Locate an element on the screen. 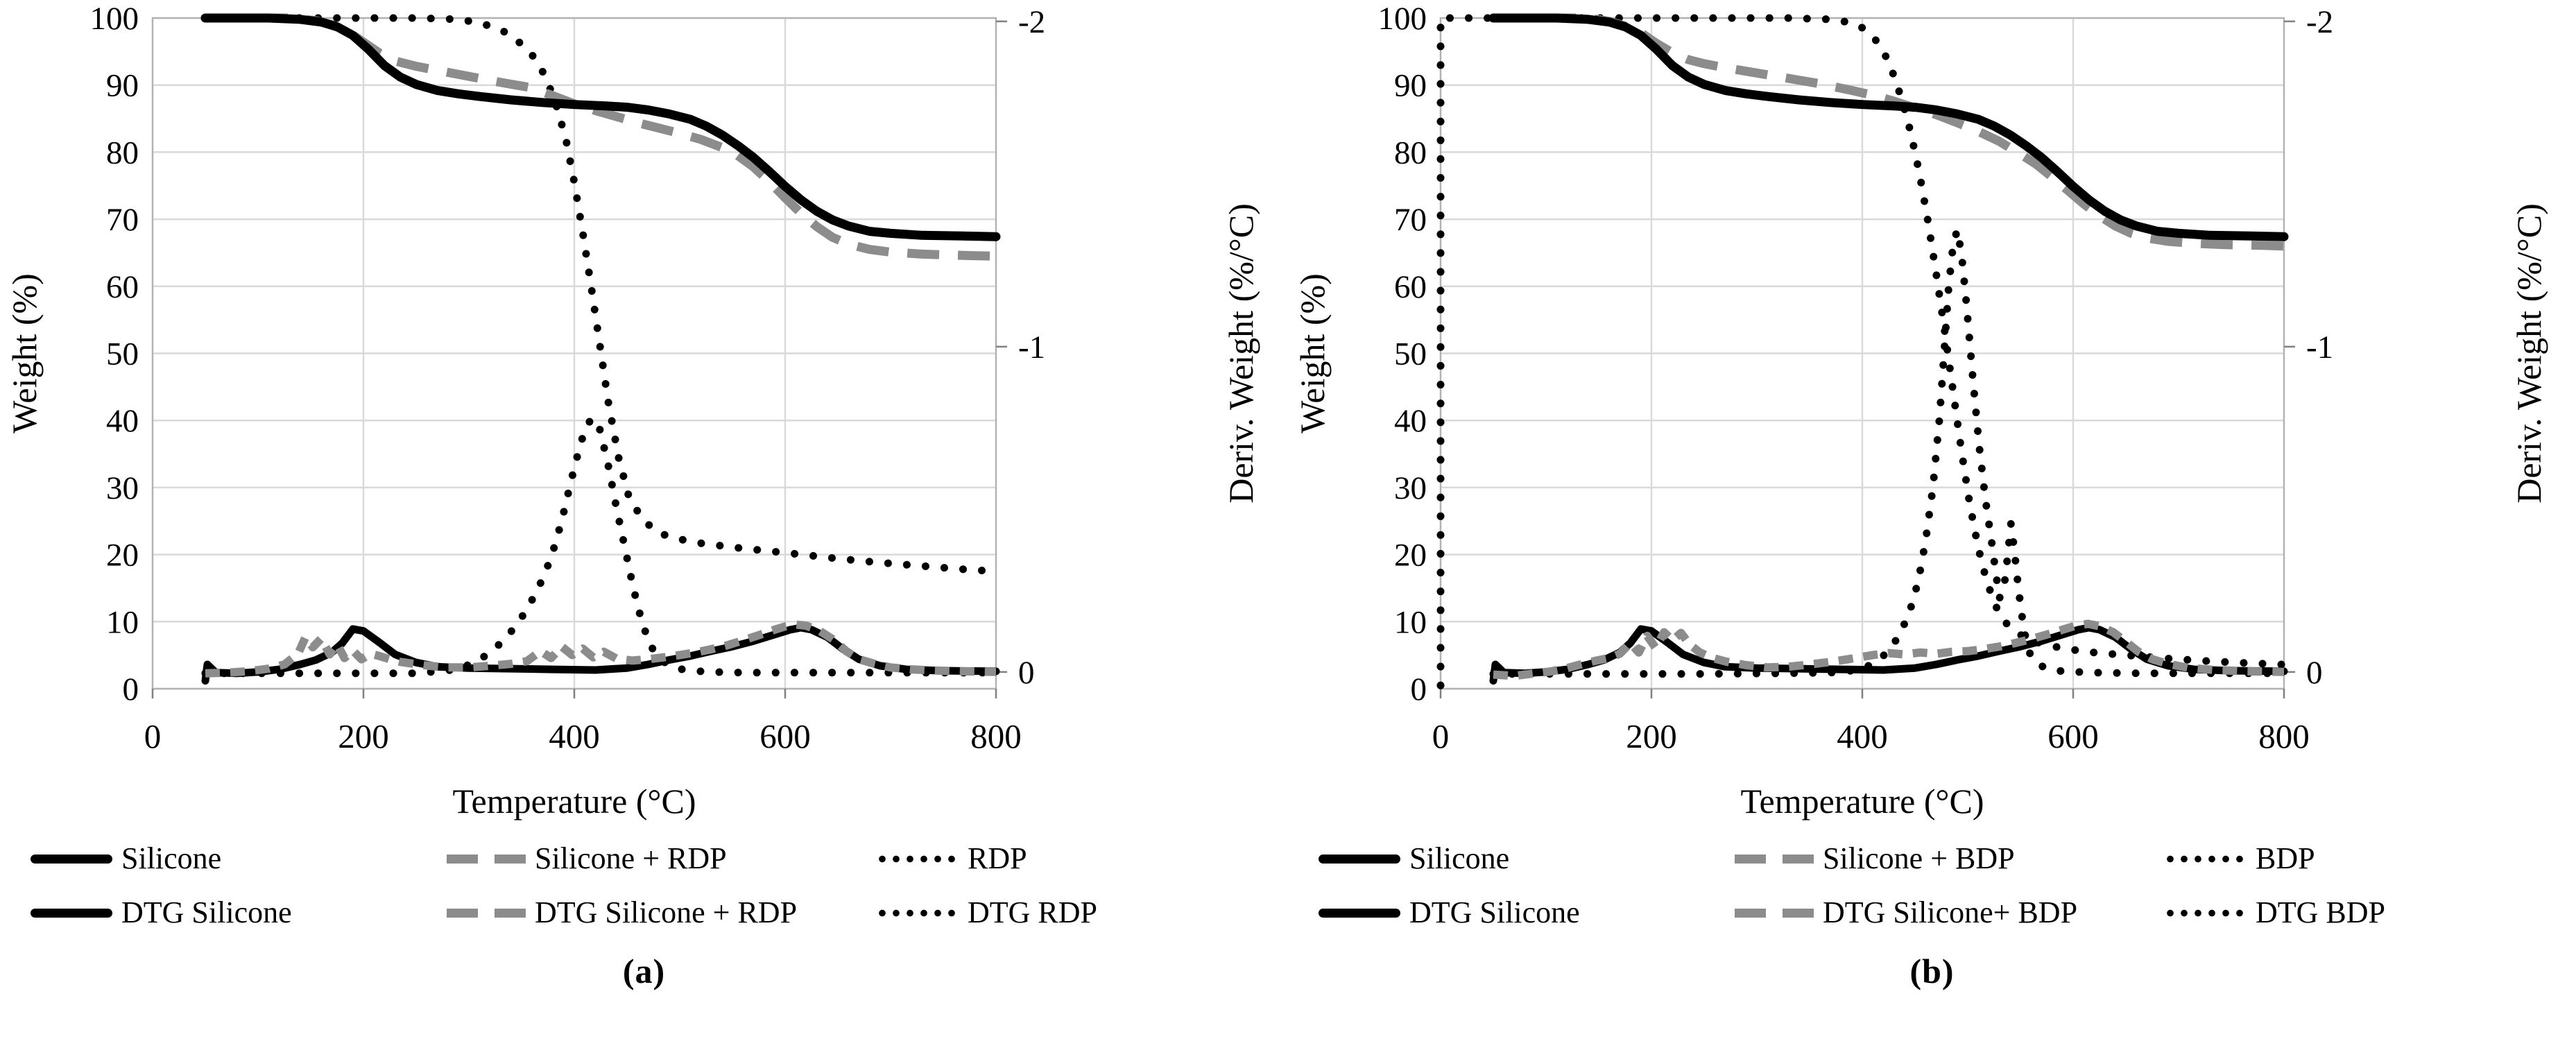 The width and height of the screenshot is (2576, 1039). series-silicone-bdp is located at coordinates (1889, 132).